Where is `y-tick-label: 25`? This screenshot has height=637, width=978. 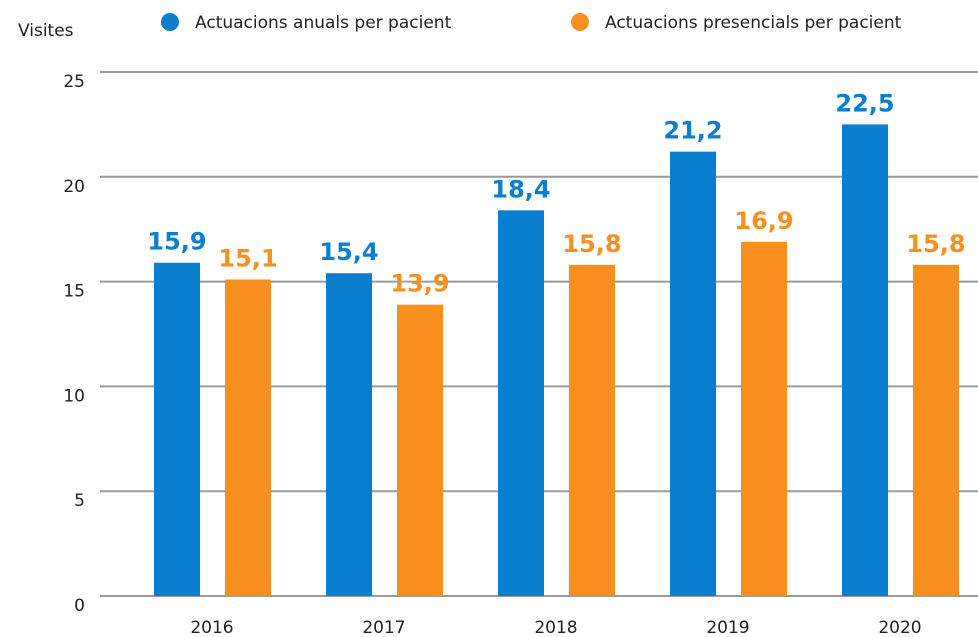
y-tick-label: 25 is located at coordinates (74, 82).